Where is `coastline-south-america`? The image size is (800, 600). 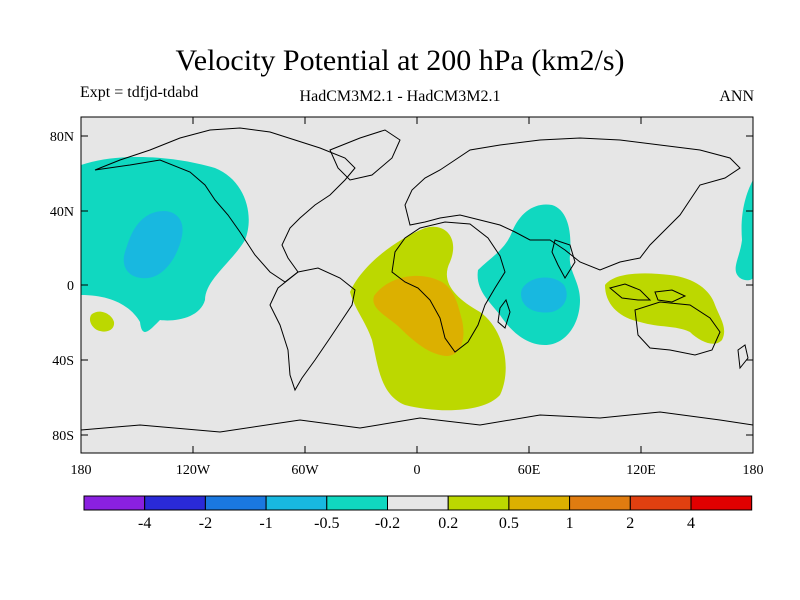 coastline-south-america is located at coordinates (312, 329).